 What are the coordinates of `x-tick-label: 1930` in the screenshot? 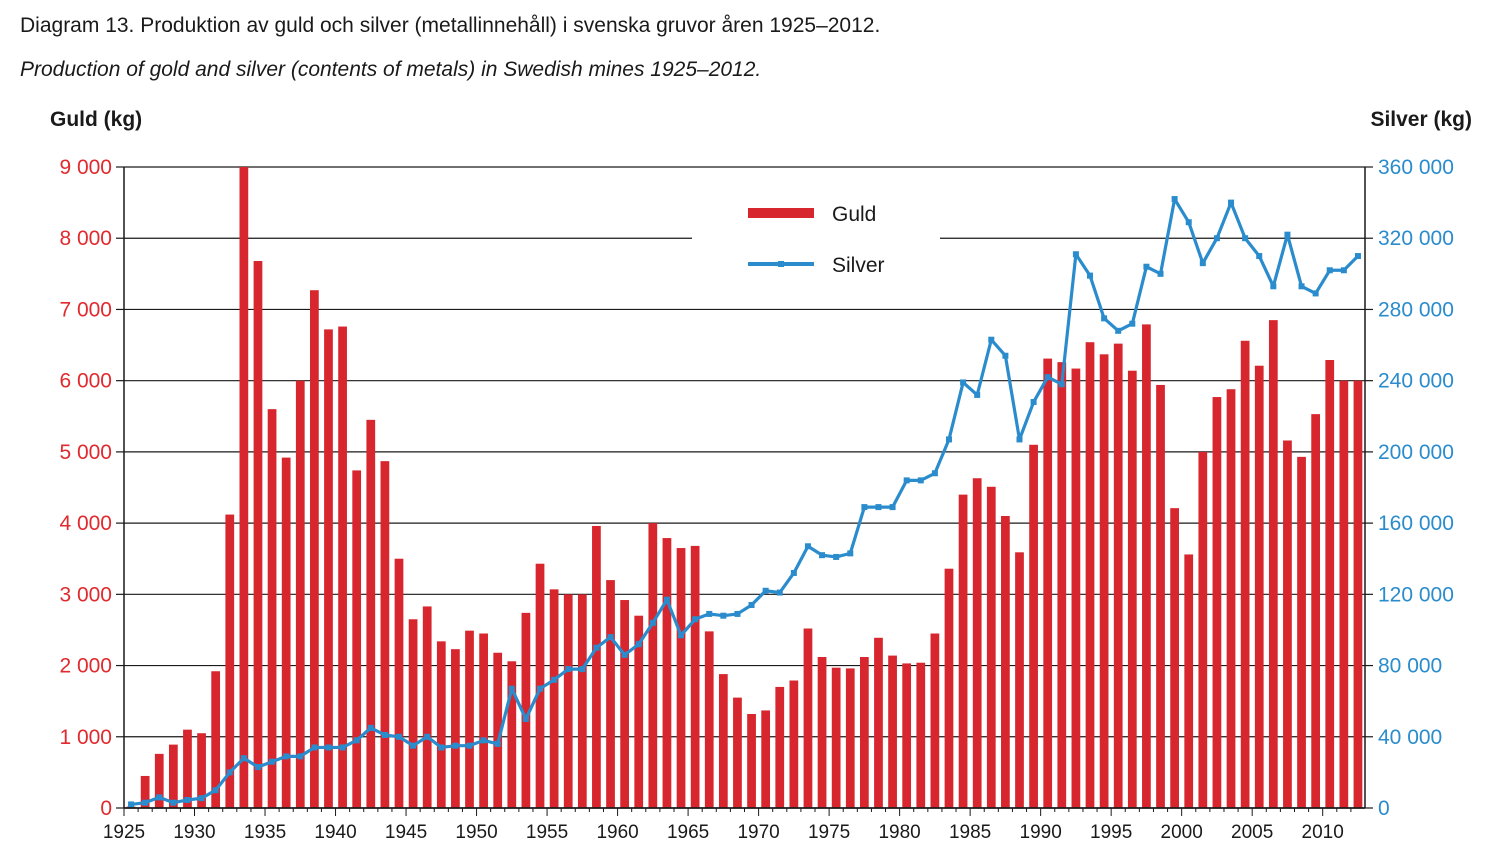 It's located at (194, 832).